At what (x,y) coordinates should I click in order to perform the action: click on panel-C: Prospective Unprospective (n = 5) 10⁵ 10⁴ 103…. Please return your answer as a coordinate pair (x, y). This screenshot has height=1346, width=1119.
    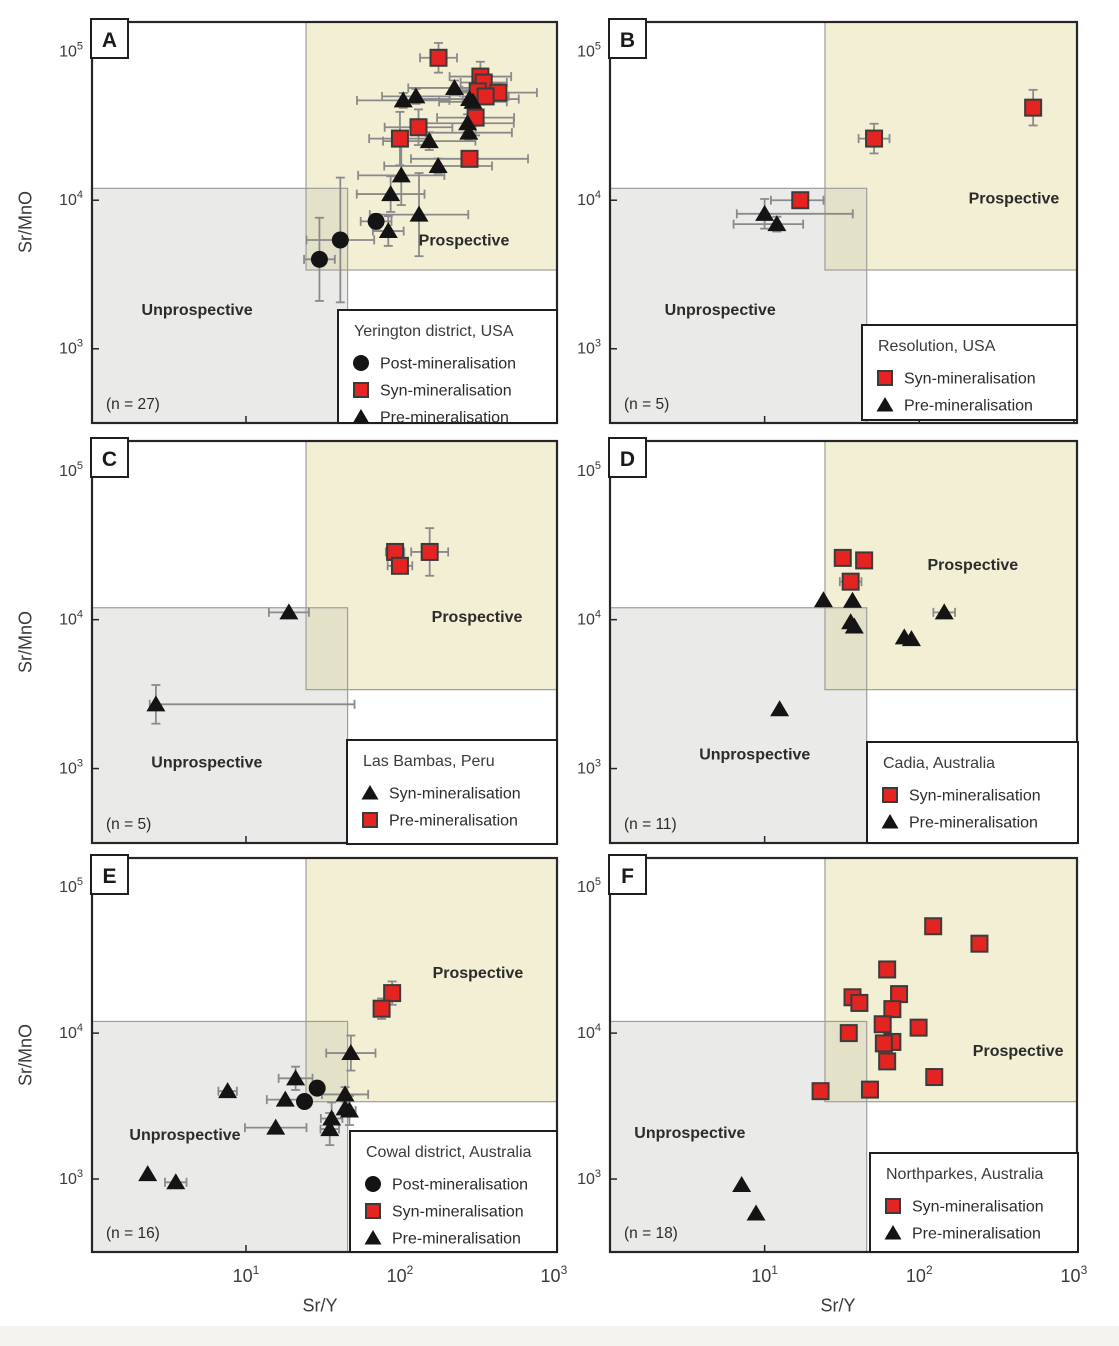
    Looking at the image, I should click on (309, 641).